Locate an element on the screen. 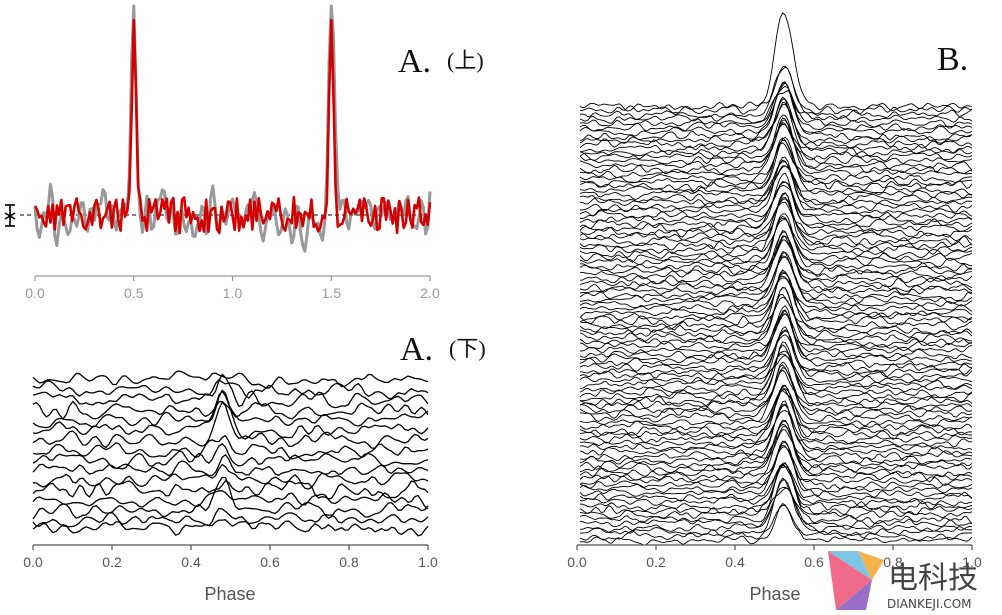  b-x-tick-label: 0.6 is located at coordinates (814, 562).